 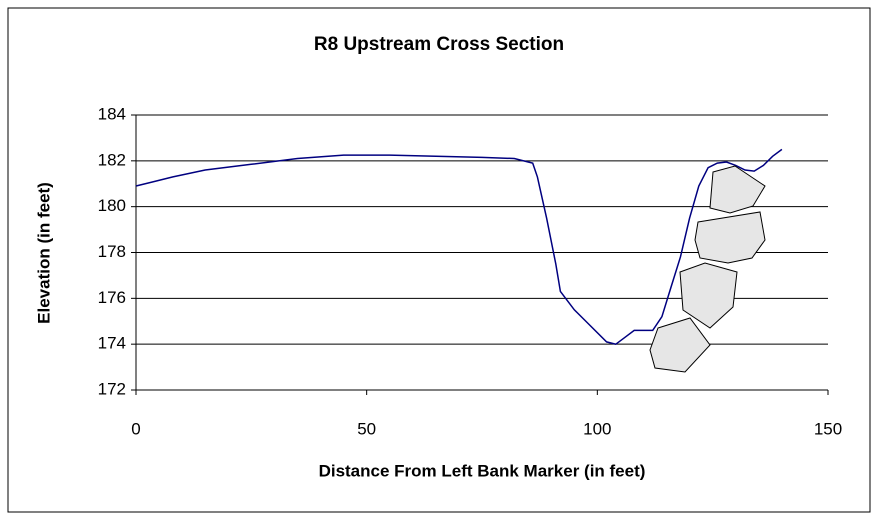 What do you see at coordinates (135, 428) in the screenshot?
I see `x-tick-label: 0` at bounding box center [135, 428].